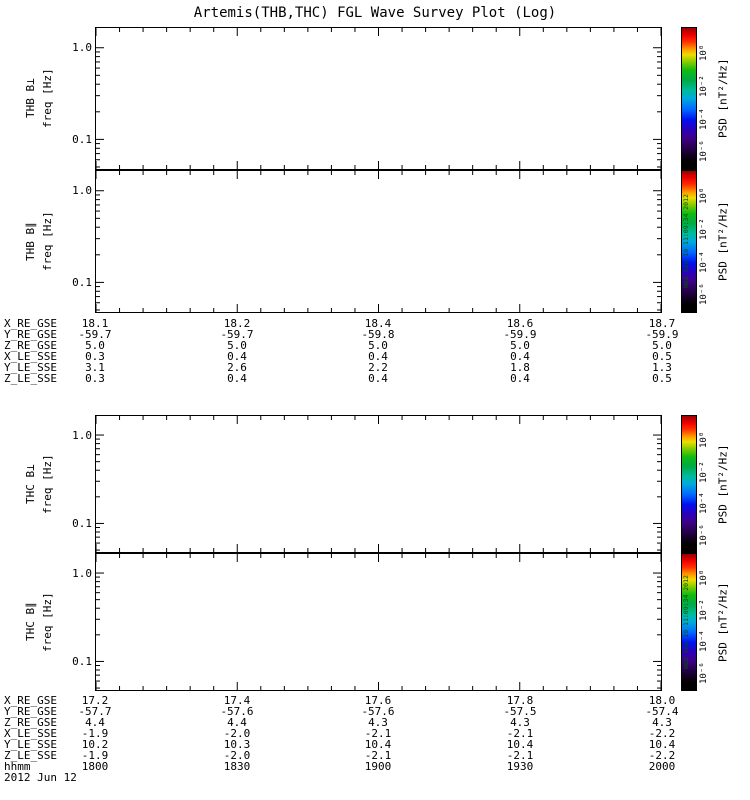 The height and width of the screenshot is (800, 750). I want to click on time-tick-label: 2000, so click(662, 766).